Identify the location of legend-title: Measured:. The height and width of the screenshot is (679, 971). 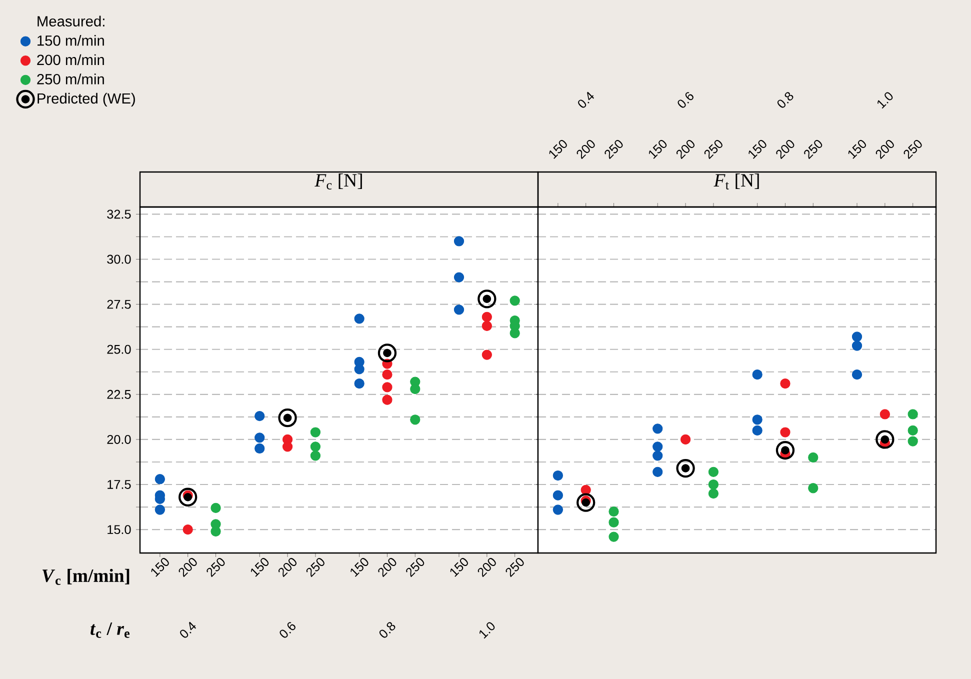
(71, 21).